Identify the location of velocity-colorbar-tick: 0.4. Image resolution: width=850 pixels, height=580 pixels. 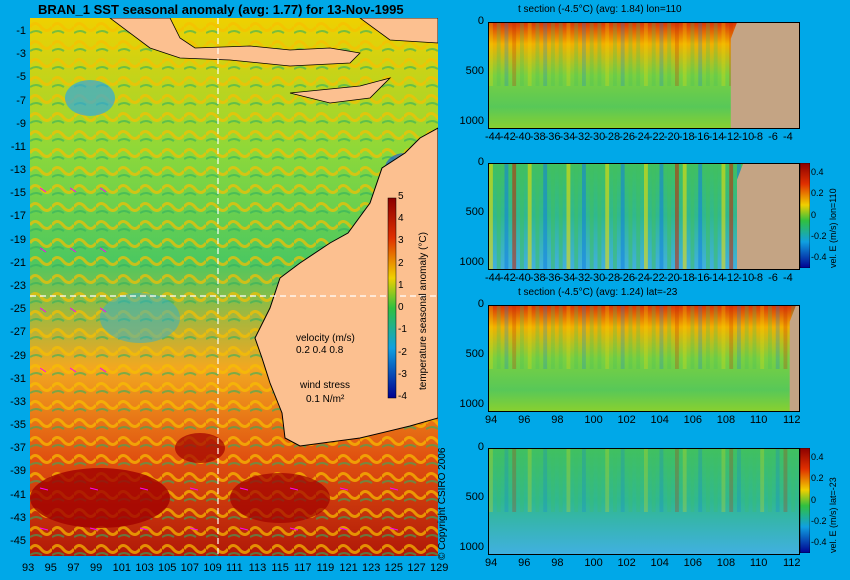
(817, 172).